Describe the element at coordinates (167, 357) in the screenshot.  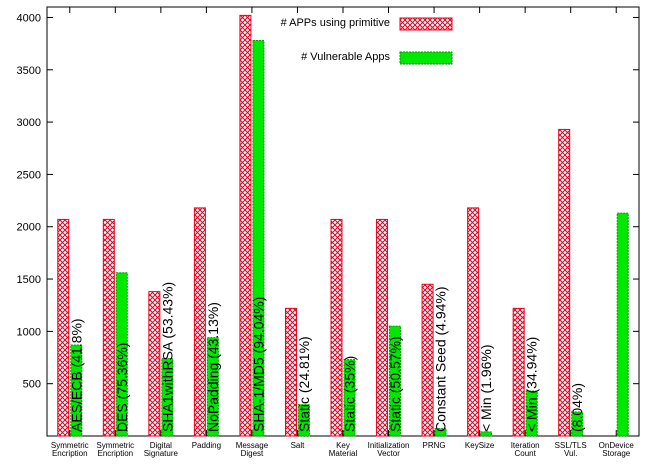
I see `bar-annotation: SHA1withRSA (53.43%)` at that location.